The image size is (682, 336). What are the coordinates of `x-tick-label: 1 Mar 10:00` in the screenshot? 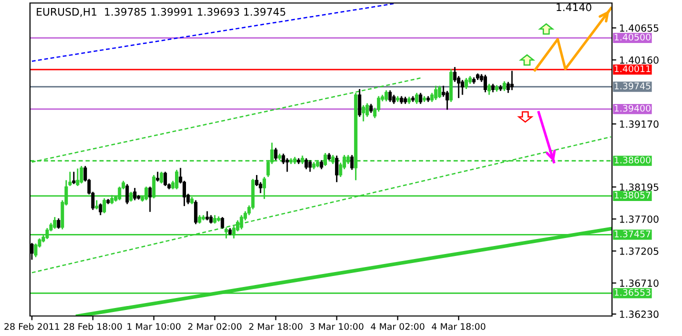 It's located at (154, 326).